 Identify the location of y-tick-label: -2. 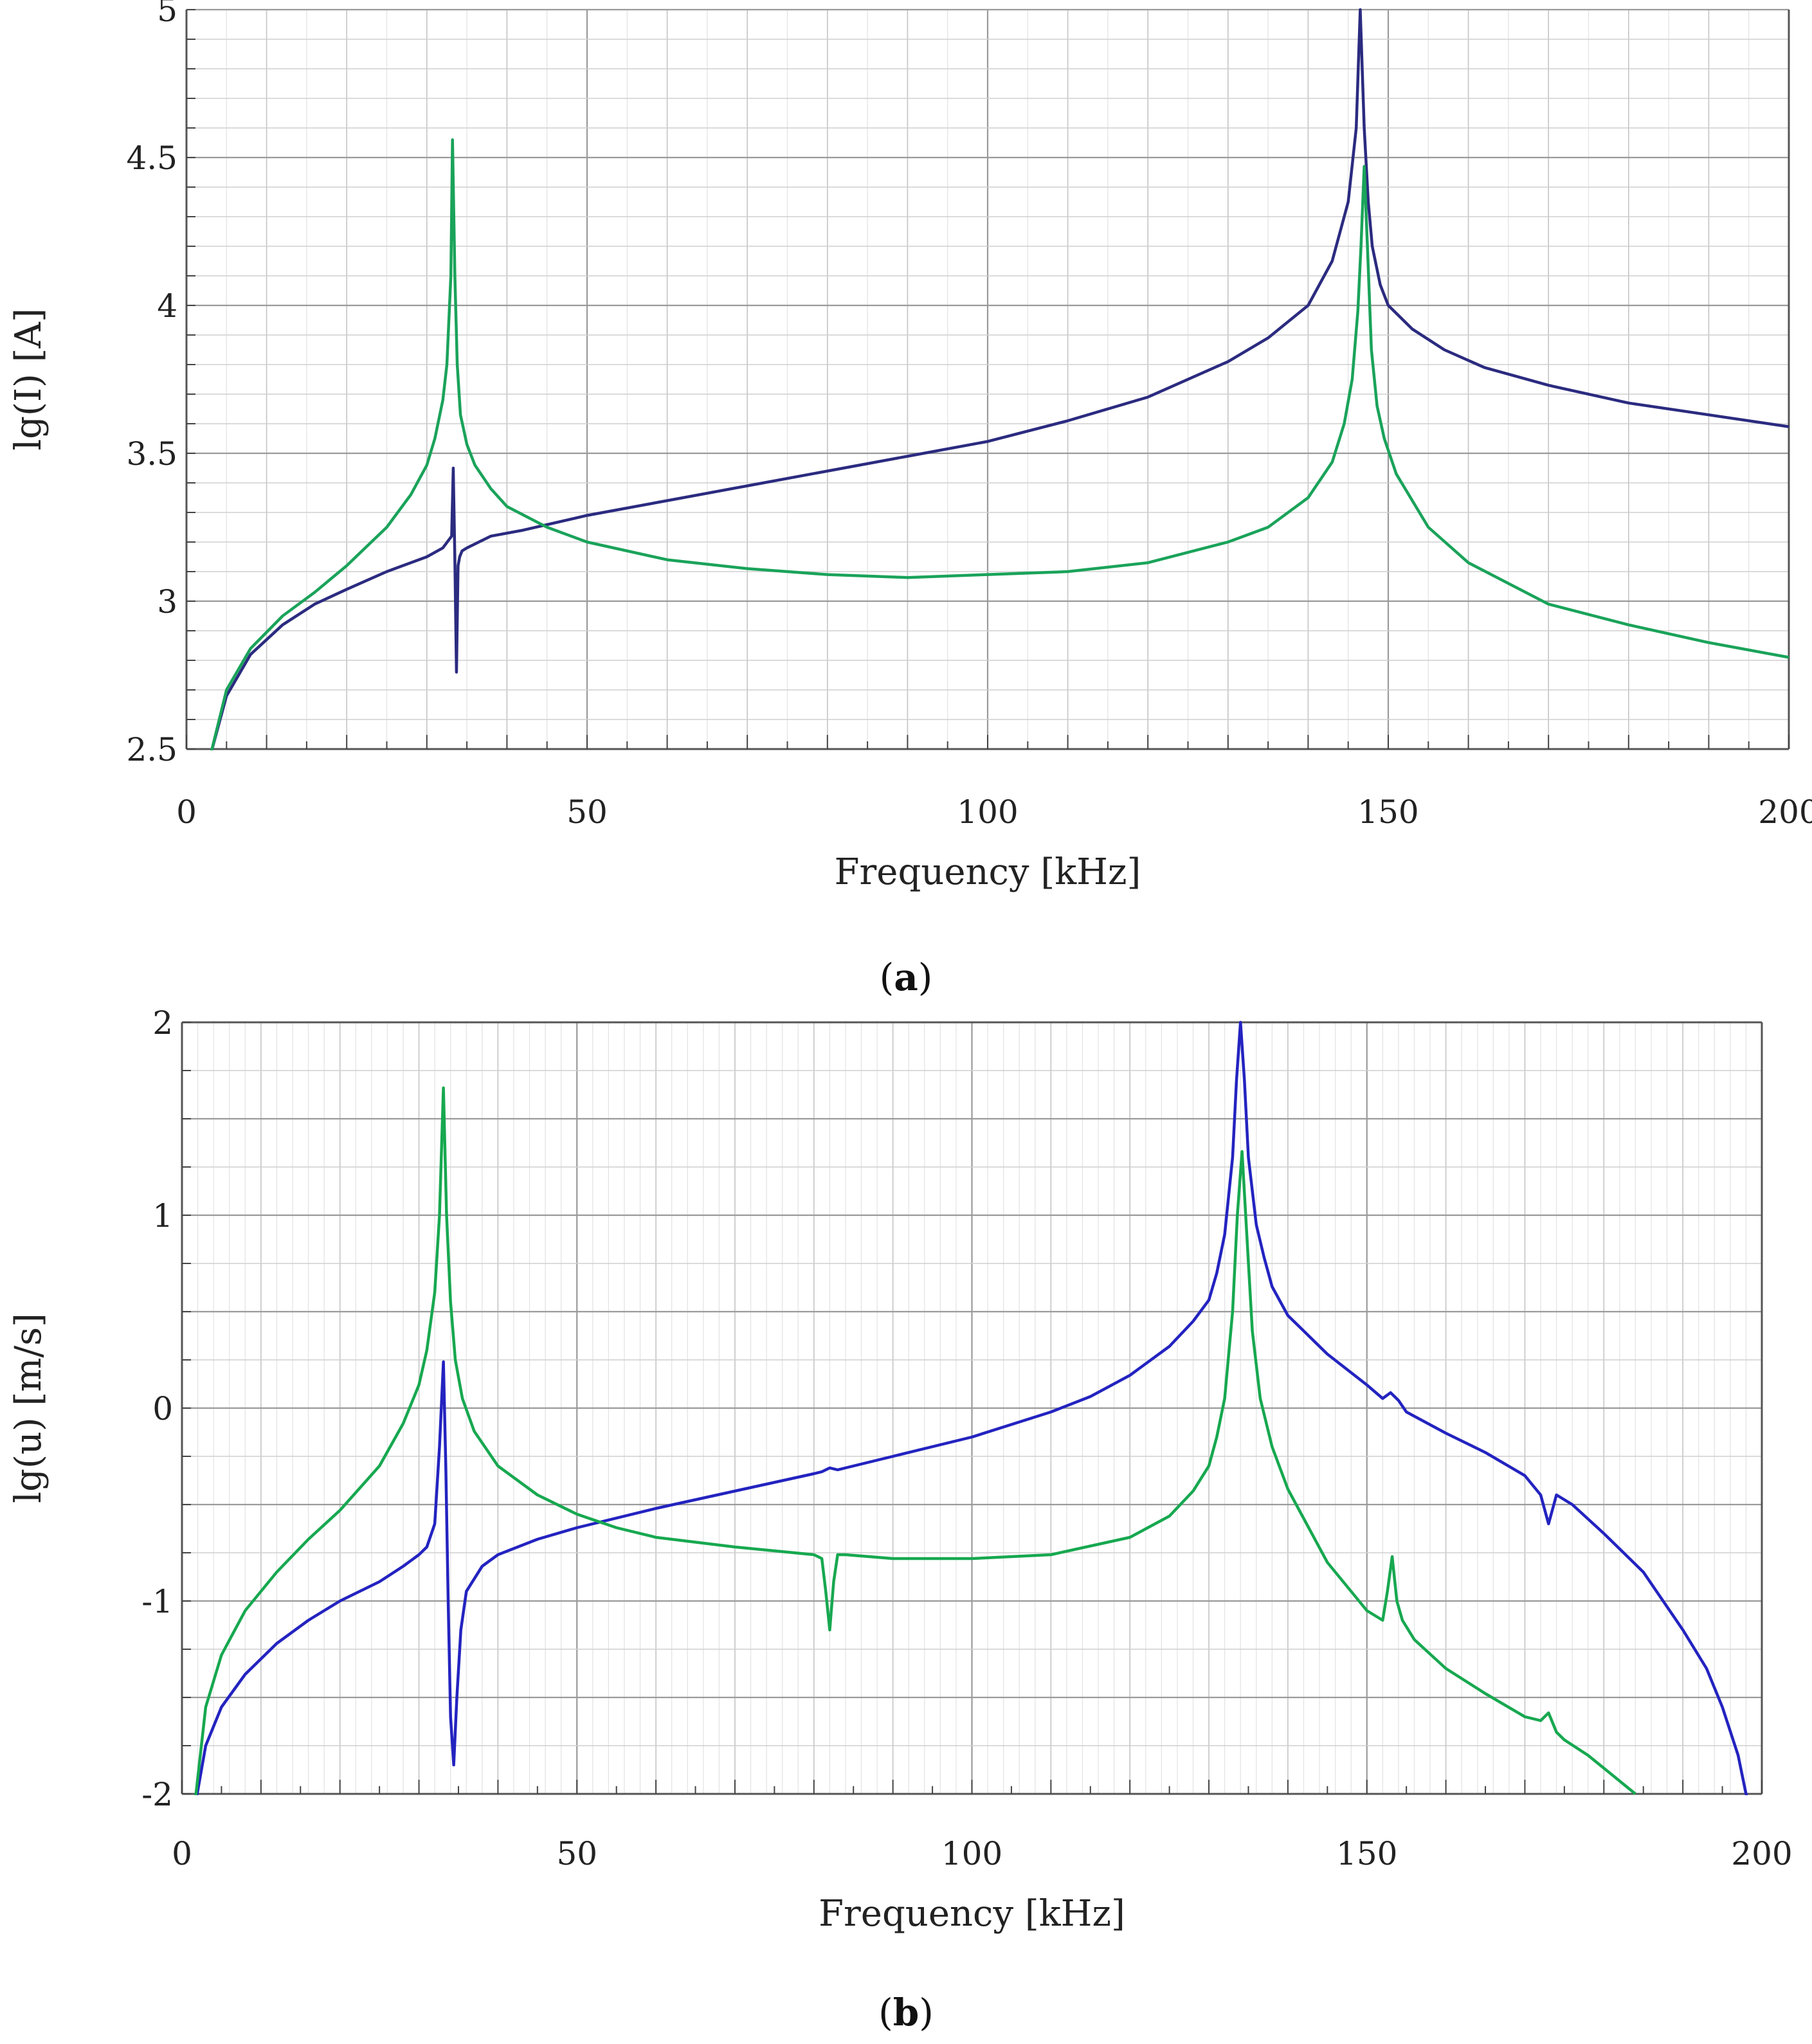
(157, 1794).